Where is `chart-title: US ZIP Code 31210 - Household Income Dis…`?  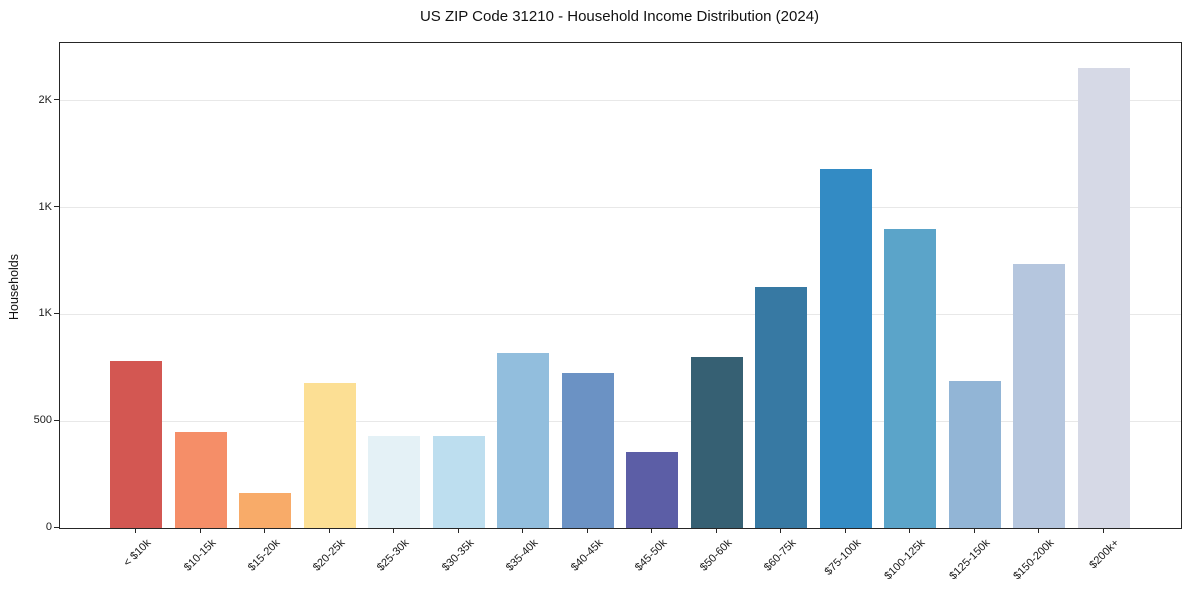
chart-title: US ZIP Code 31210 - Household Income Dis… is located at coordinates (619, 16).